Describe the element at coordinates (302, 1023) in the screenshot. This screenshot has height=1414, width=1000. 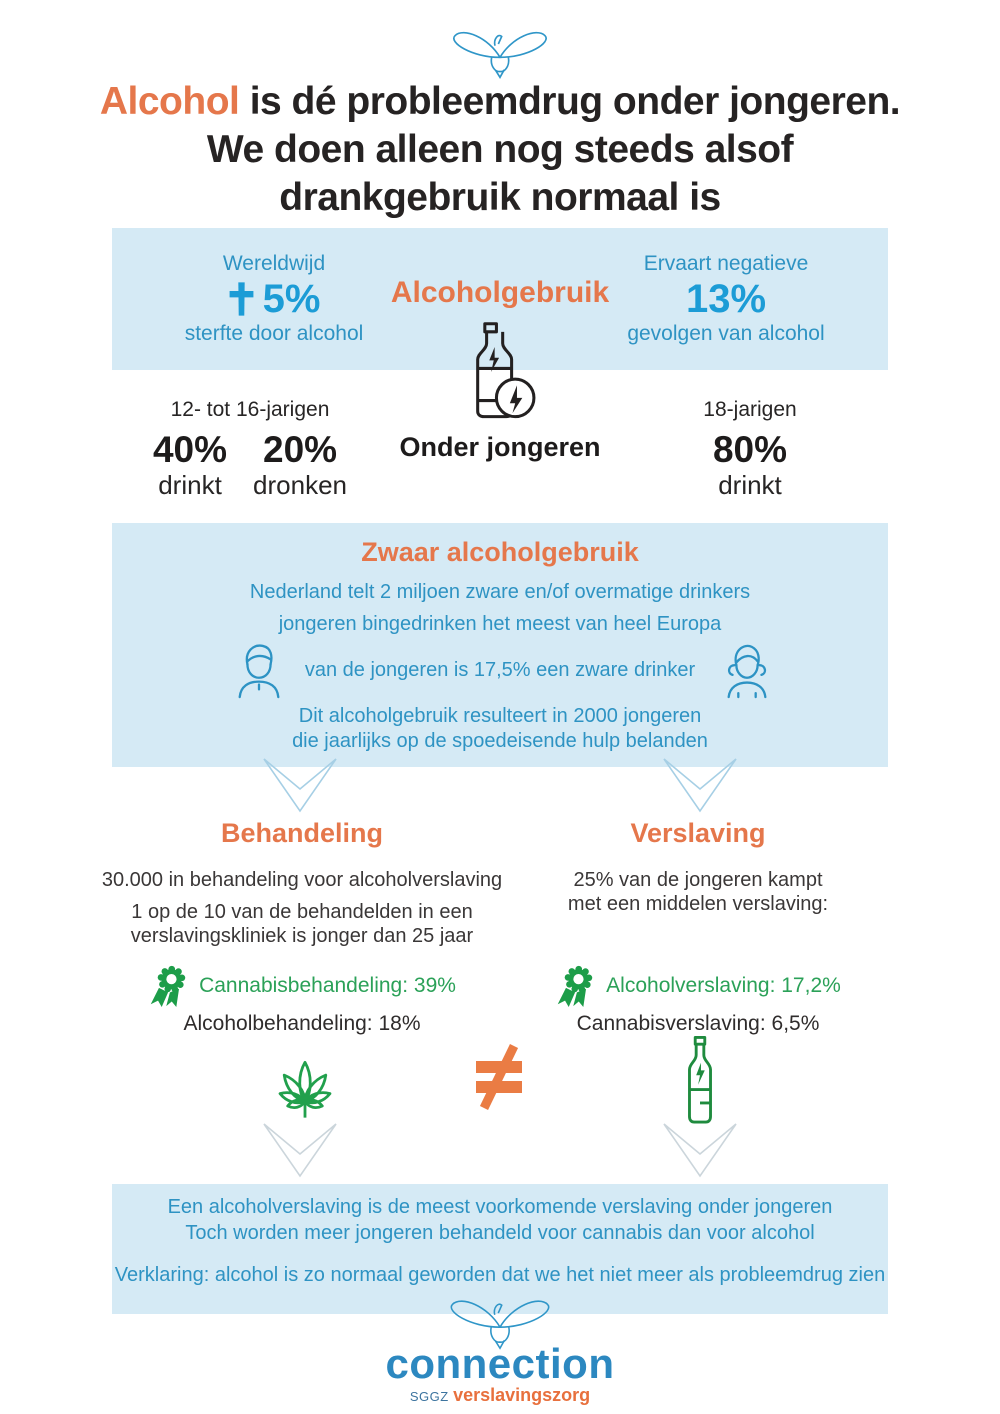
I see `treatment-secondary: Alcoholbehandeling: 18%` at that location.